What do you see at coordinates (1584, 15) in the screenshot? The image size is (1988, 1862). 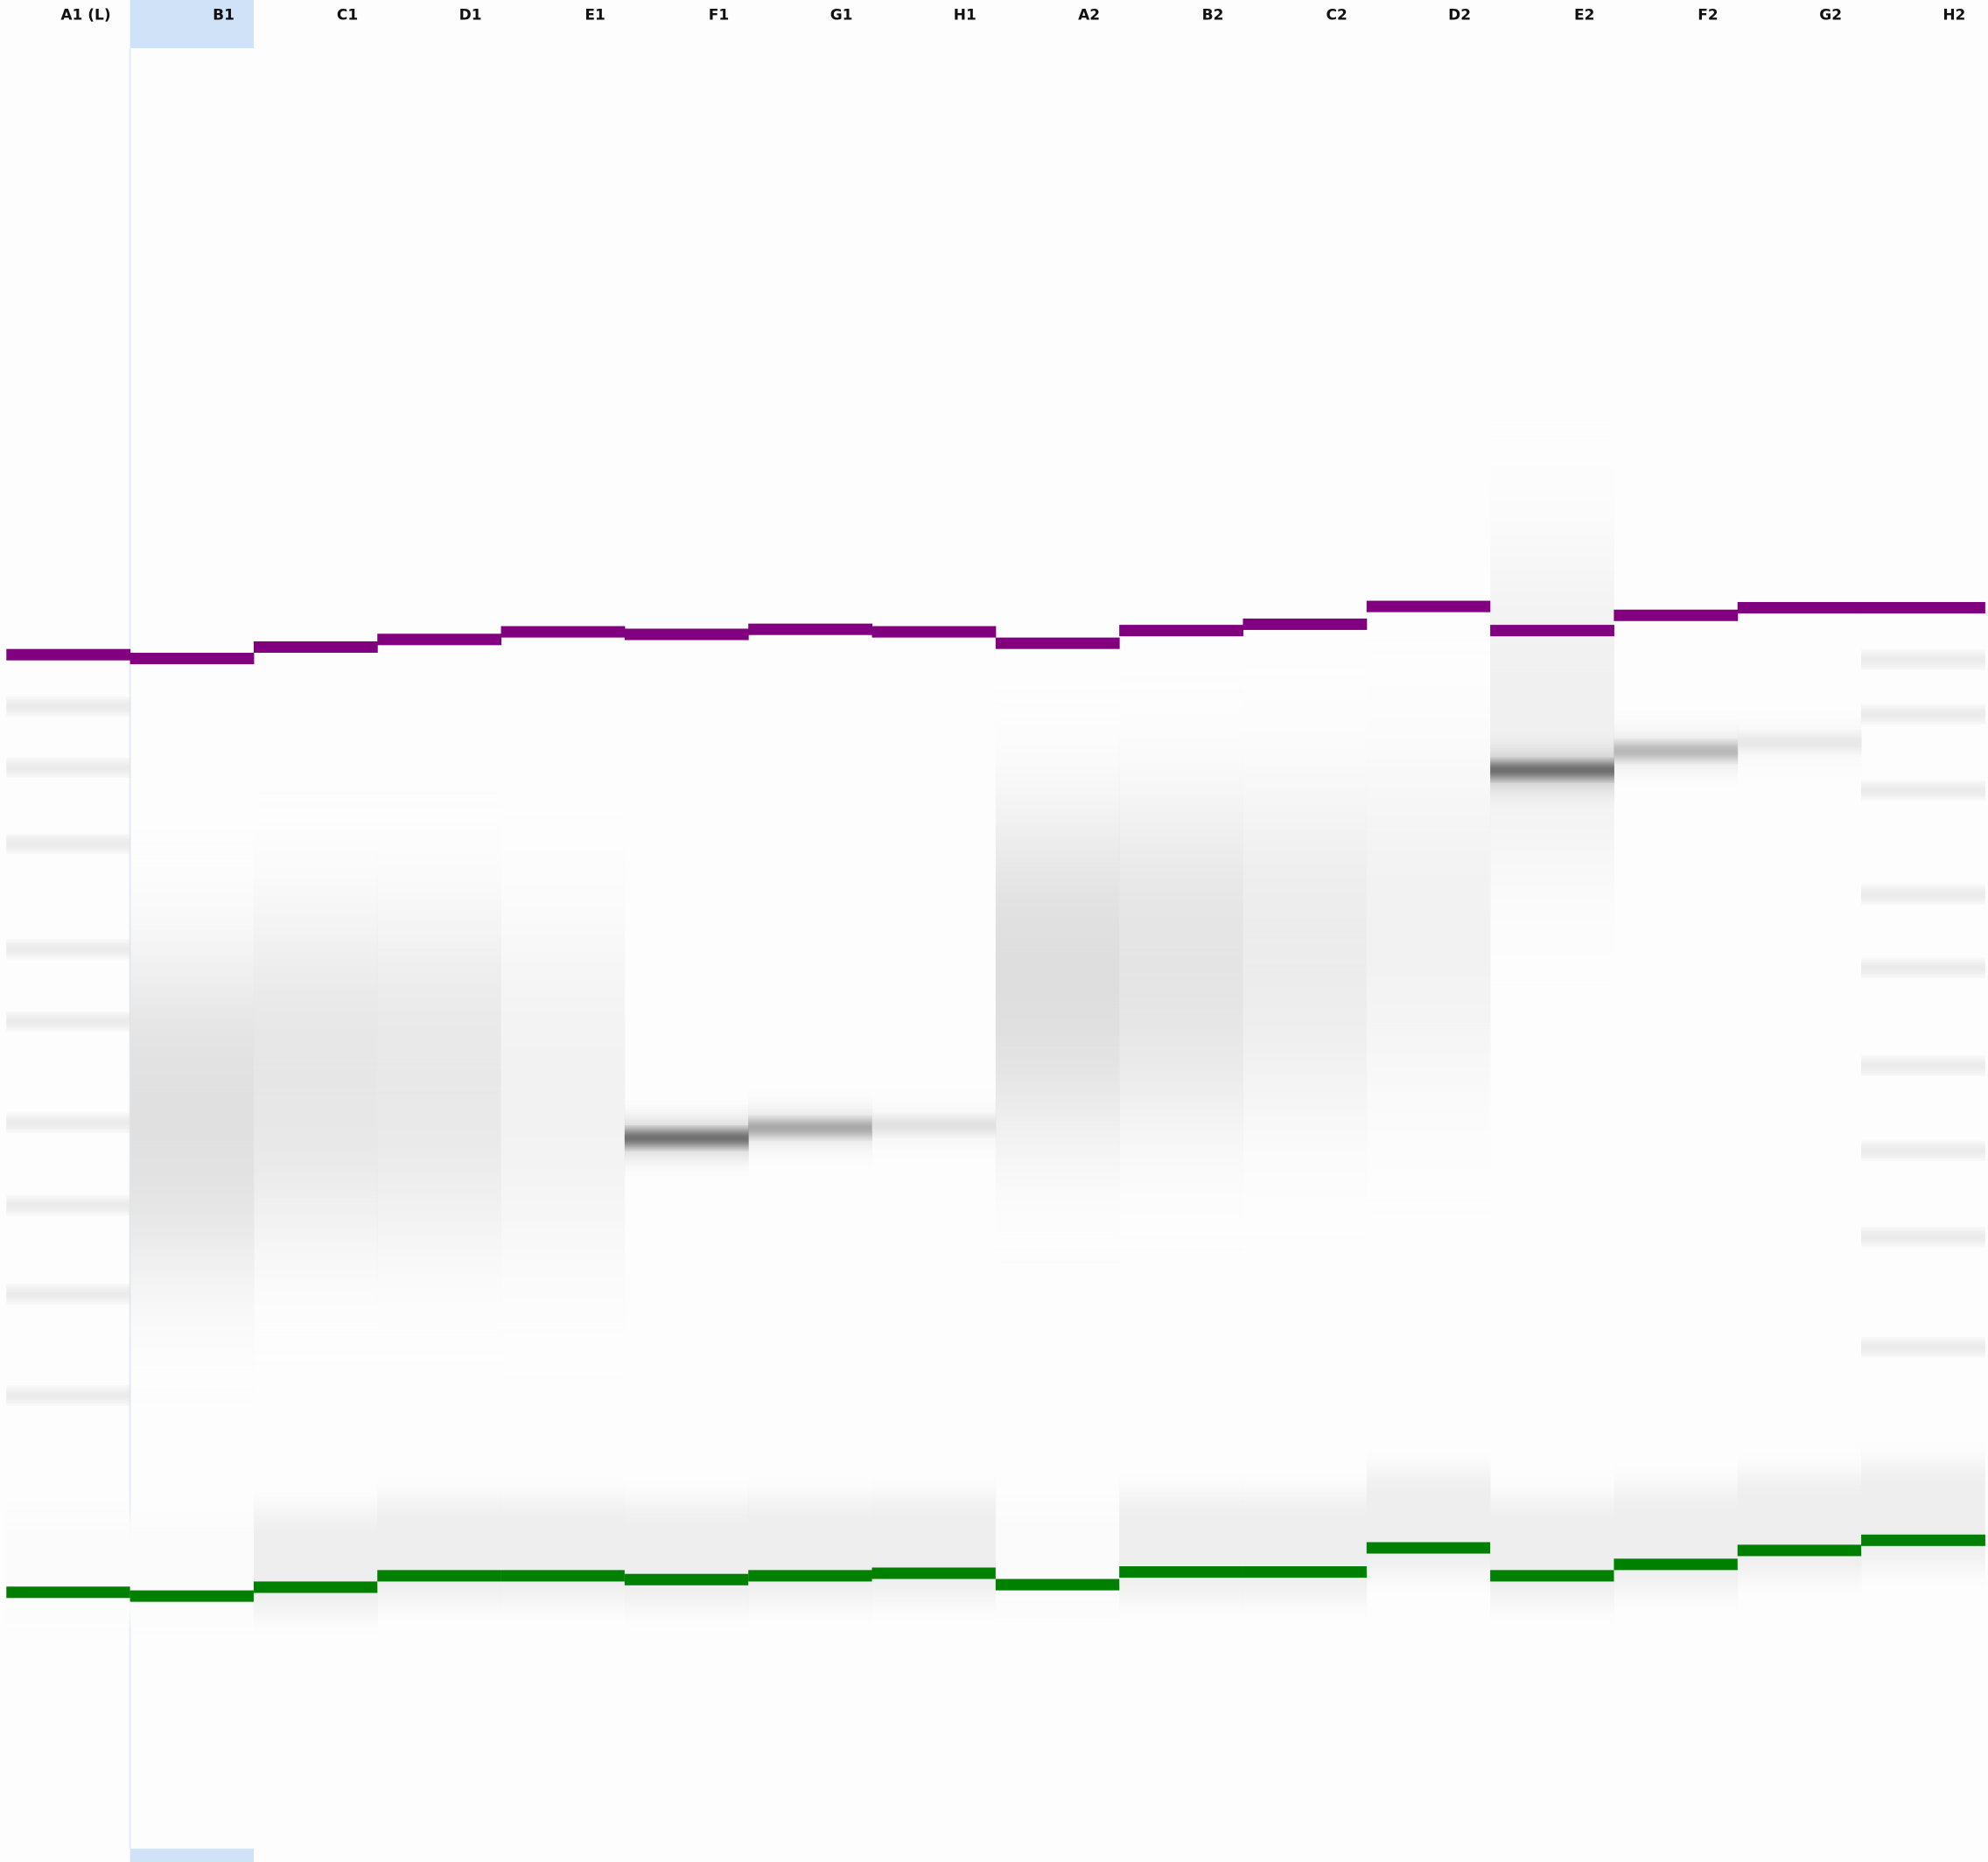 I see `lane-label: E2` at bounding box center [1584, 15].